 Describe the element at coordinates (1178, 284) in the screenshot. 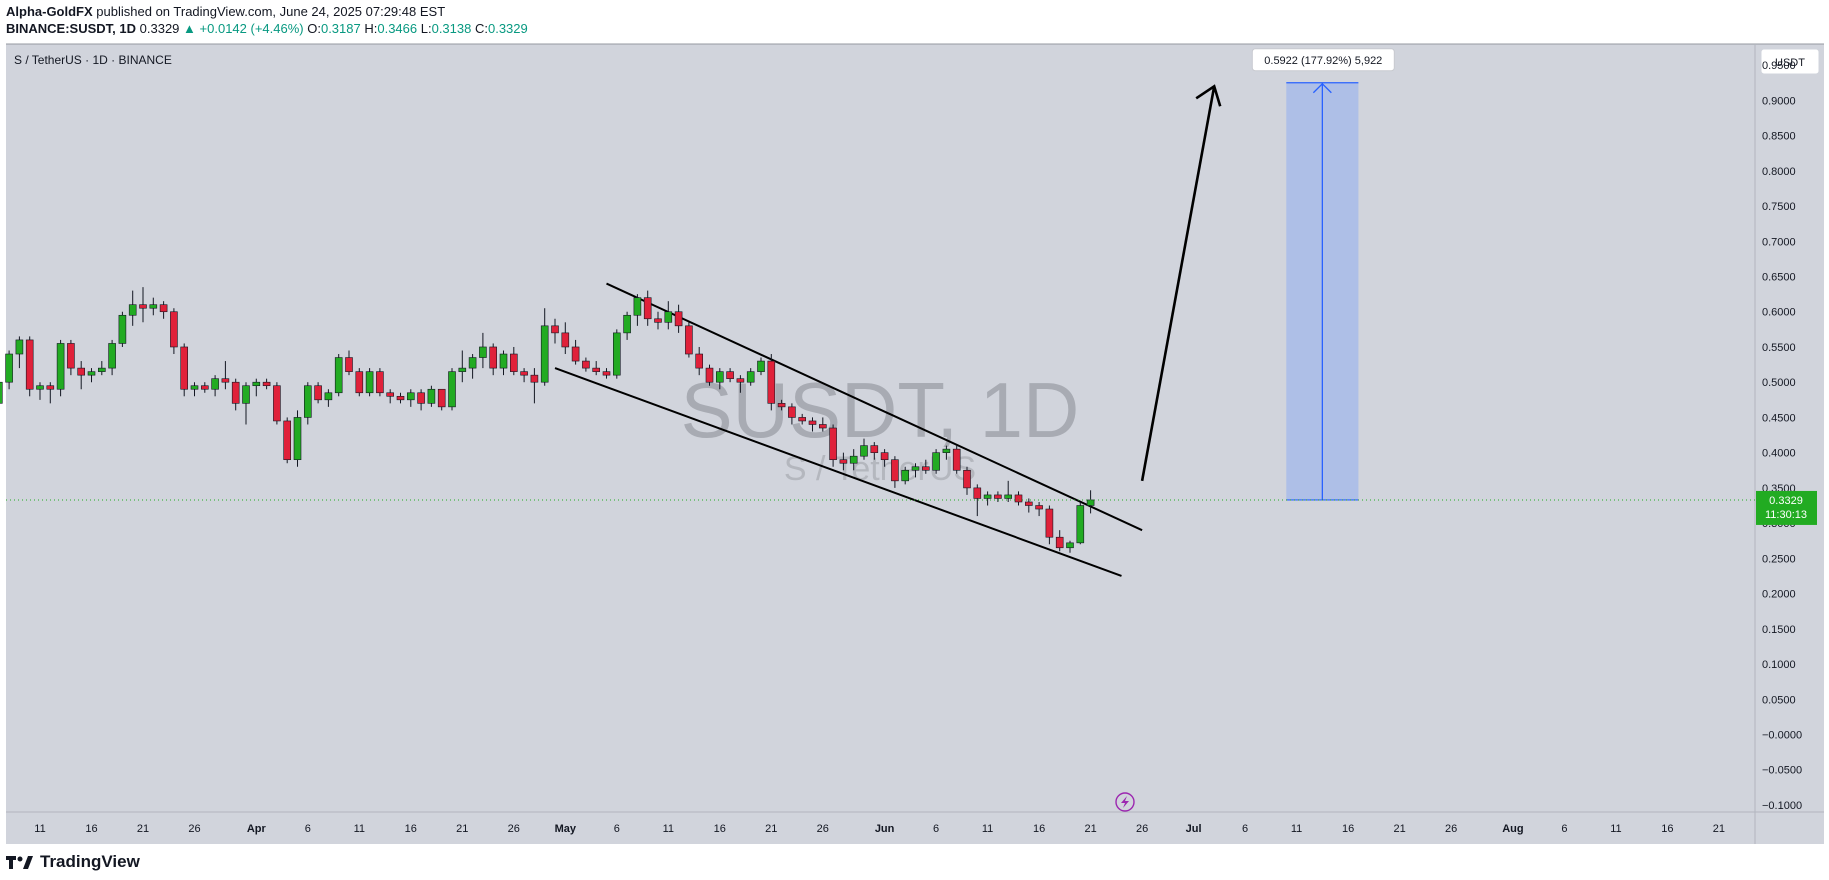

I see `breakout-arrow-shaft` at that location.